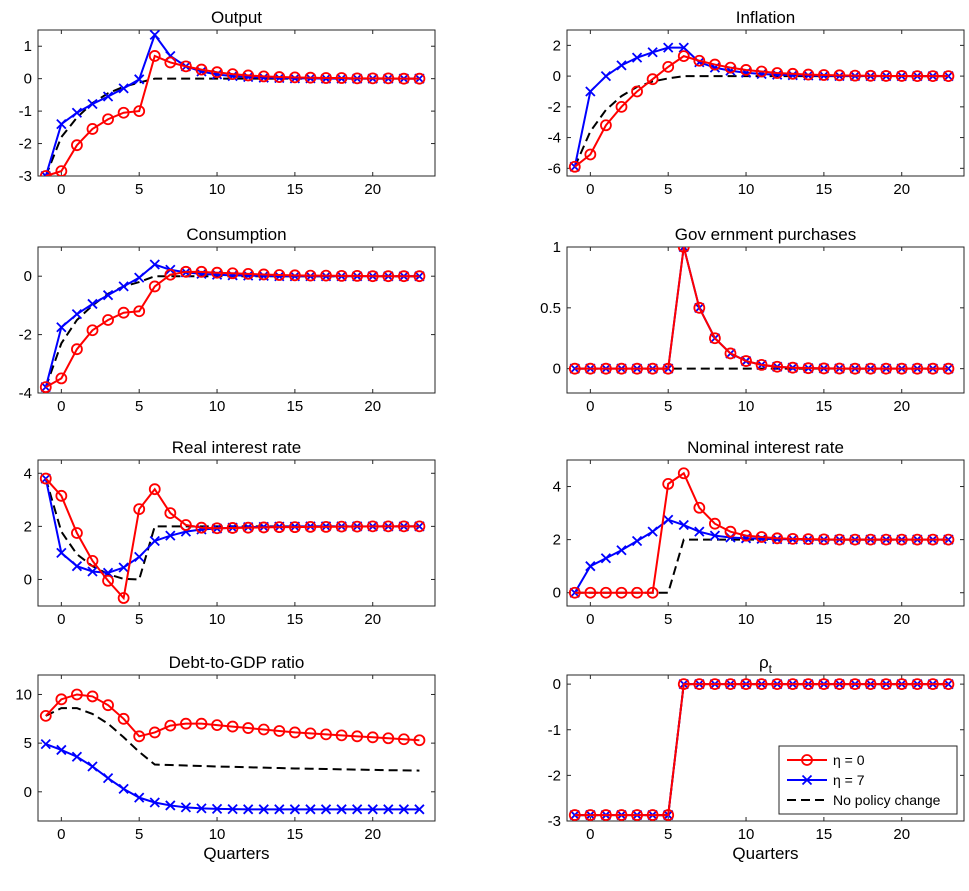  What do you see at coordinates (236, 103) in the screenshot?
I see `axes-box` at bounding box center [236, 103].